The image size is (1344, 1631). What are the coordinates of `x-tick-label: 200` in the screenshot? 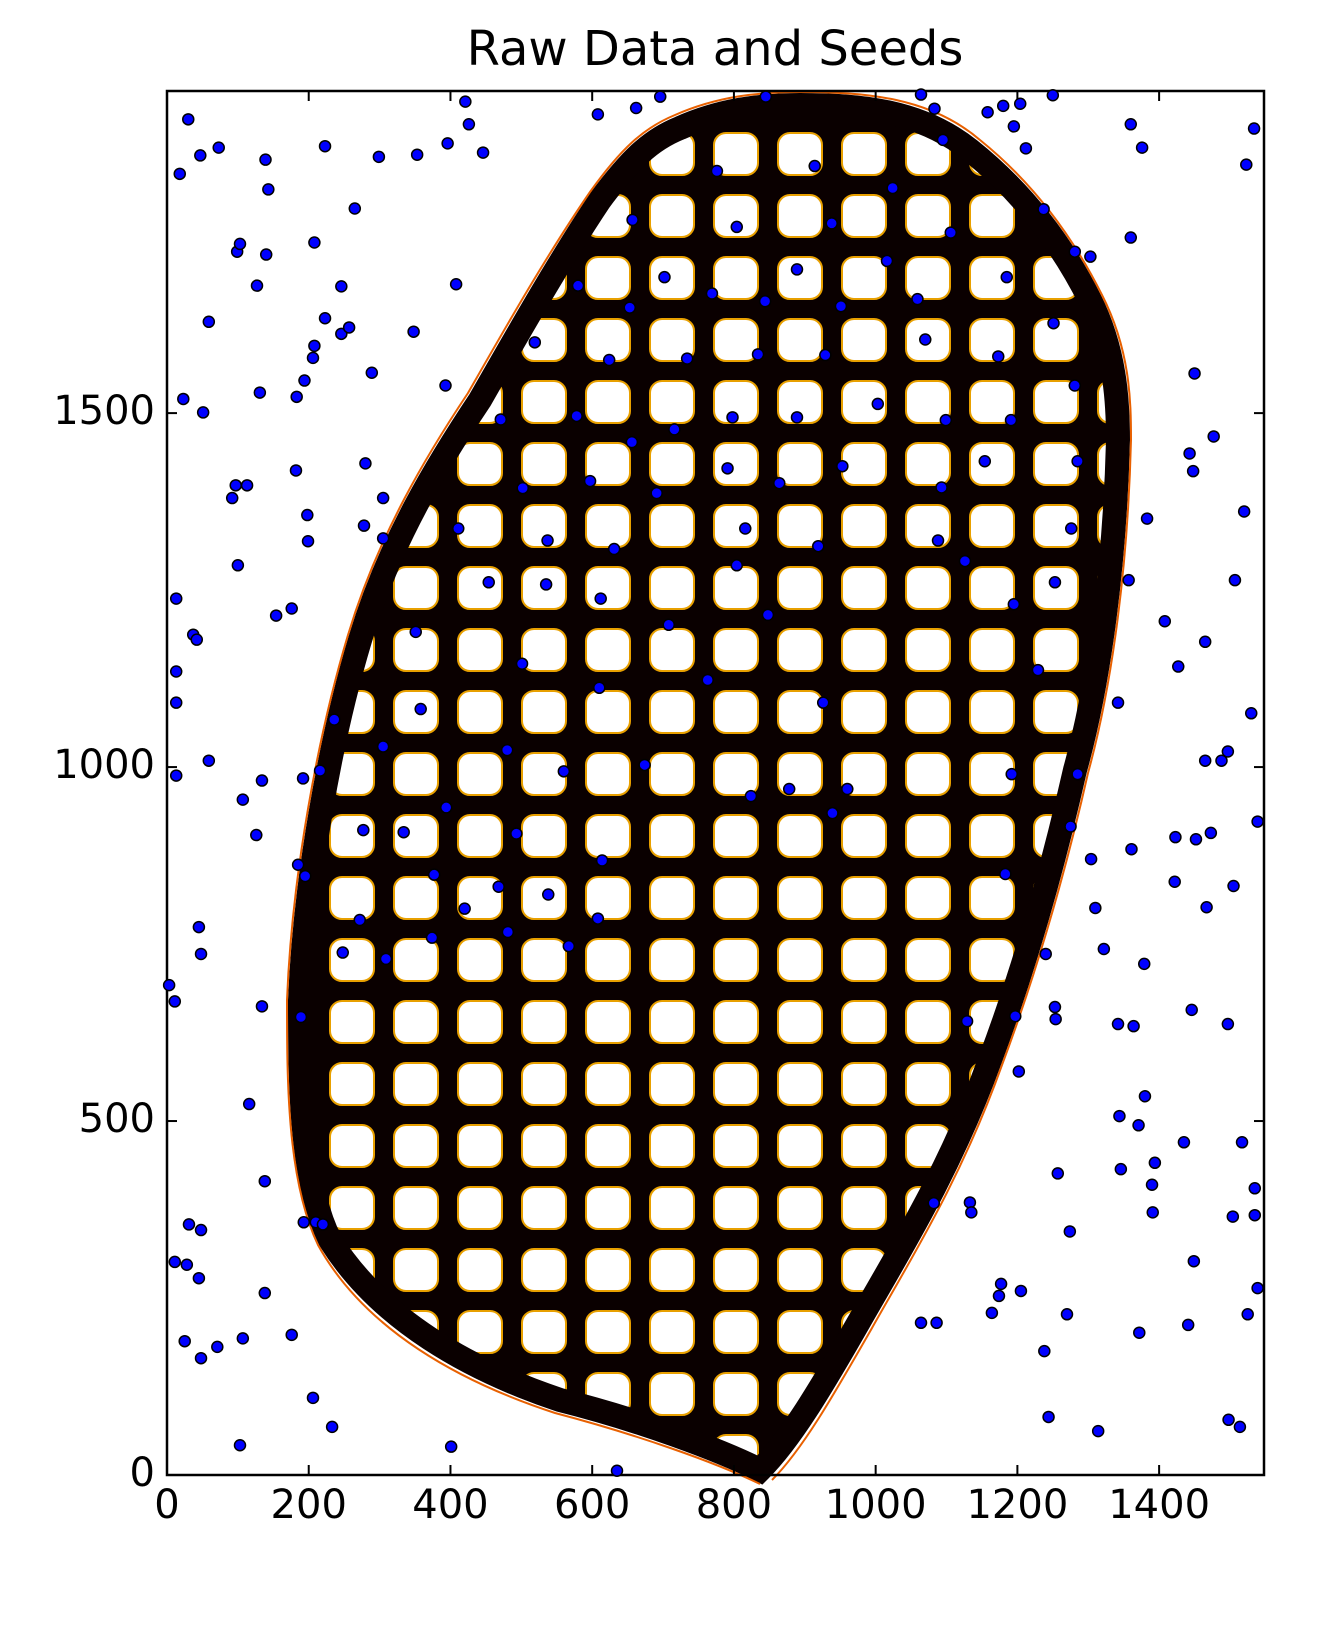 It's located at (309, 1505).